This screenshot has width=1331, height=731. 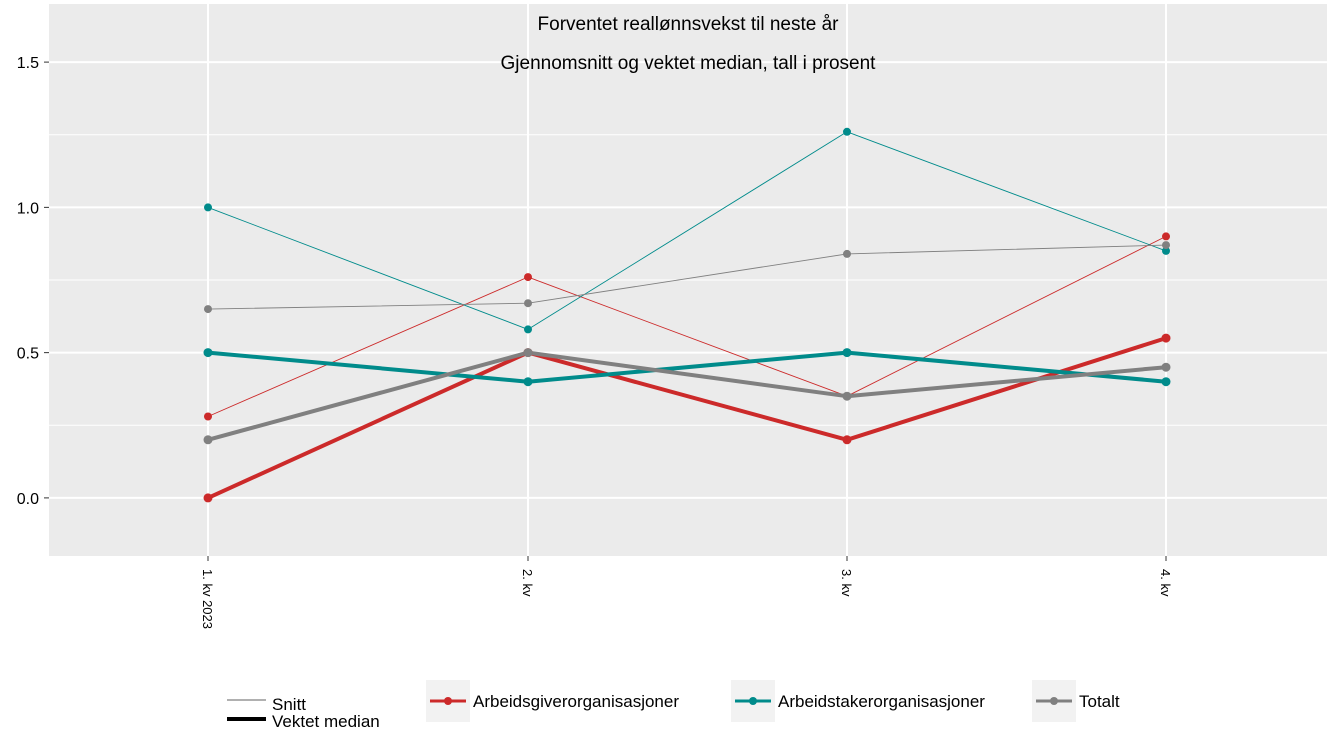 What do you see at coordinates (687, 396) in the screenshot?
I see `series-line-totalt-vektet-median` at bounding box center [687, 396].